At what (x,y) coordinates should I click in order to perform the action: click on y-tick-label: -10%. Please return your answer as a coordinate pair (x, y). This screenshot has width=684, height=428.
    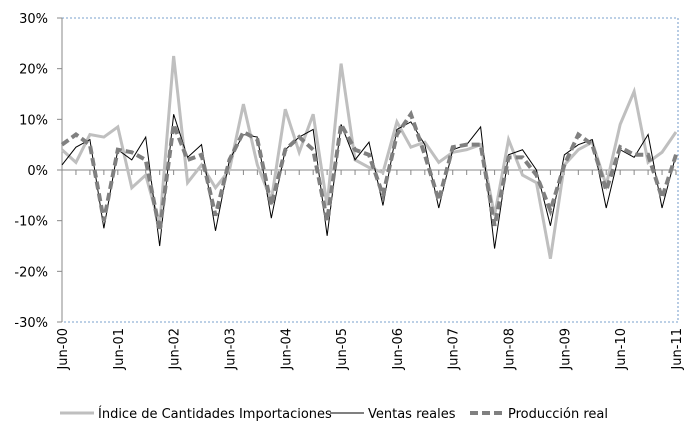
    Looking at the image, I should click on (31, 222).